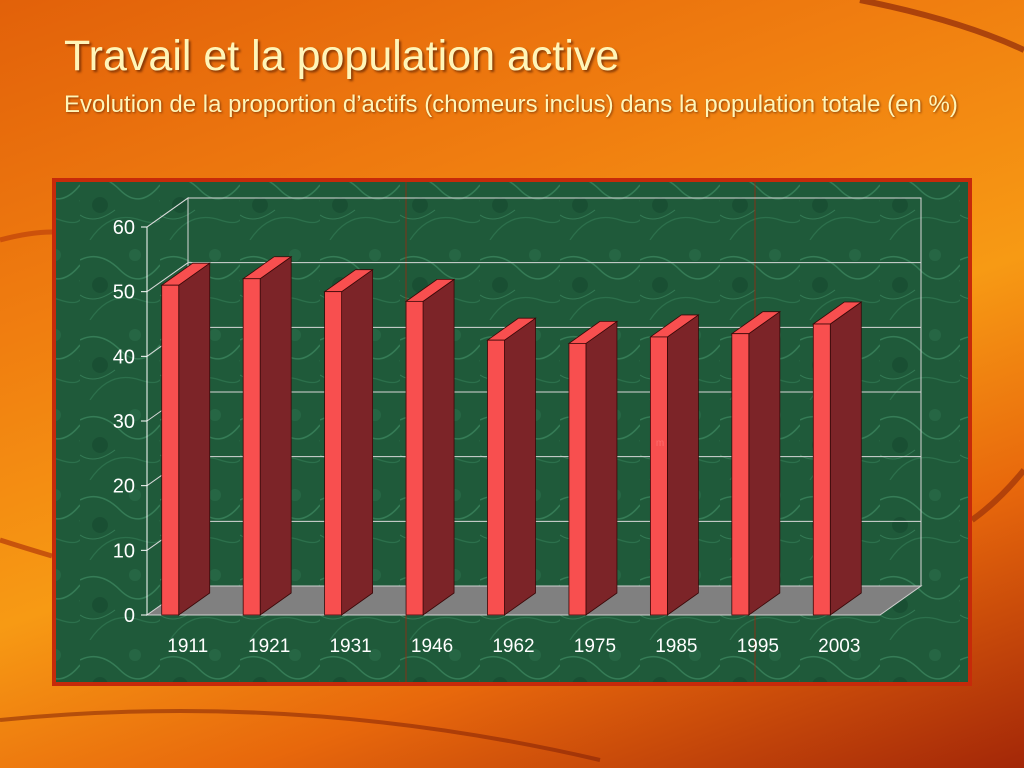 This screenshot has height=768, width=1024. Describe the element at coordinates (758, 646) in the screenshot. I see `x-tick-label: 1995` at that location.